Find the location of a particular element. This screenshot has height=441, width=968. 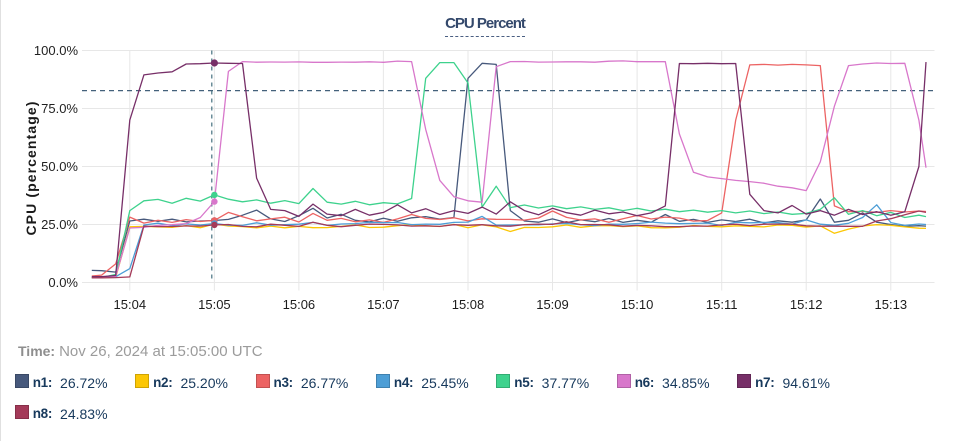

svg-text: CPU (percentage) is located at coordinates (31, 167).